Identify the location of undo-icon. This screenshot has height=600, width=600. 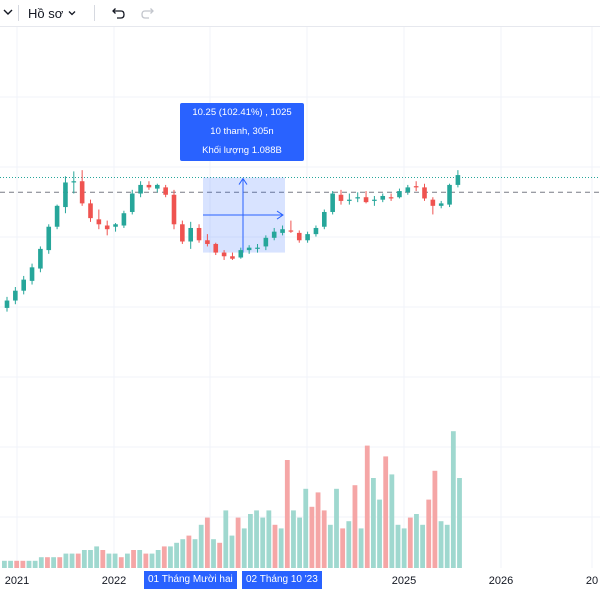
(117, 13).